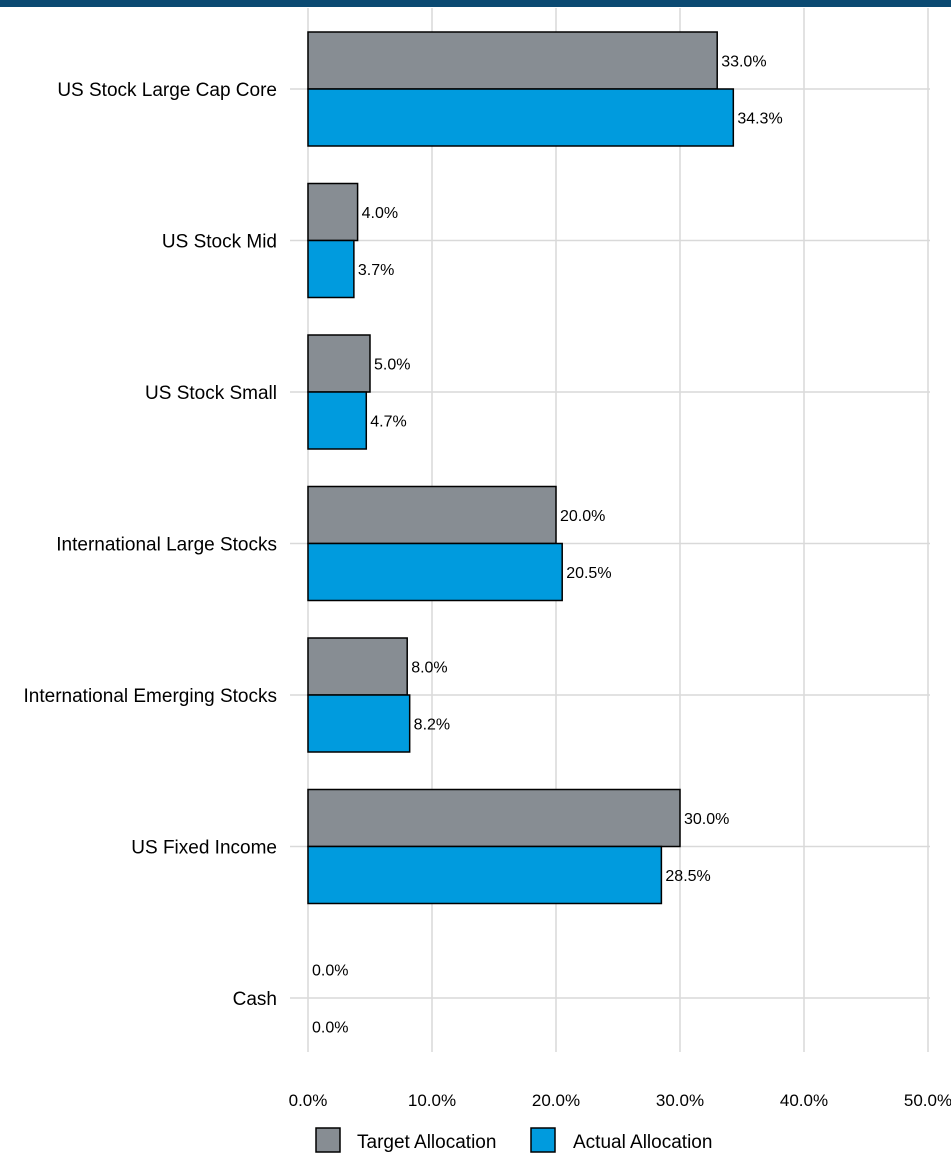 The width and height of the screenshot is (951, 1155). Describe the element at coordinates (308, 1100) in the screenshot. I see `x-tick-label: 0.0%` at that location.